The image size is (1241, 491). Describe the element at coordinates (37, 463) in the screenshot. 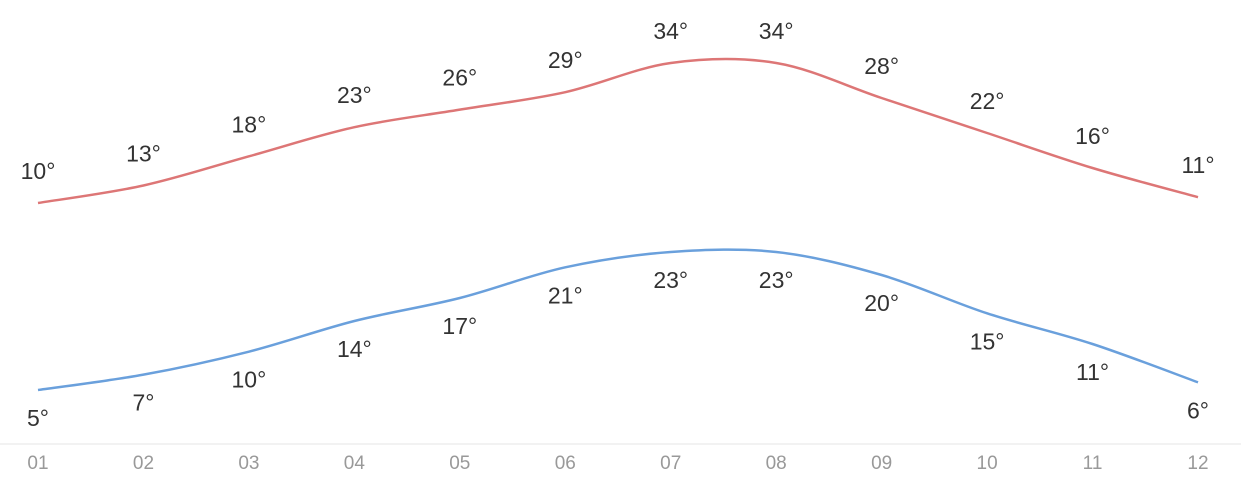

I see `x-tick-label: 01` at that location.